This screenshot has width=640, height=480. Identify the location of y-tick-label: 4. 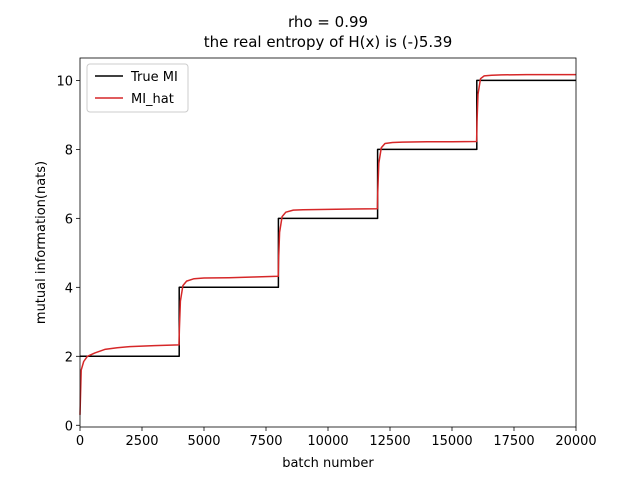
(69, 288).